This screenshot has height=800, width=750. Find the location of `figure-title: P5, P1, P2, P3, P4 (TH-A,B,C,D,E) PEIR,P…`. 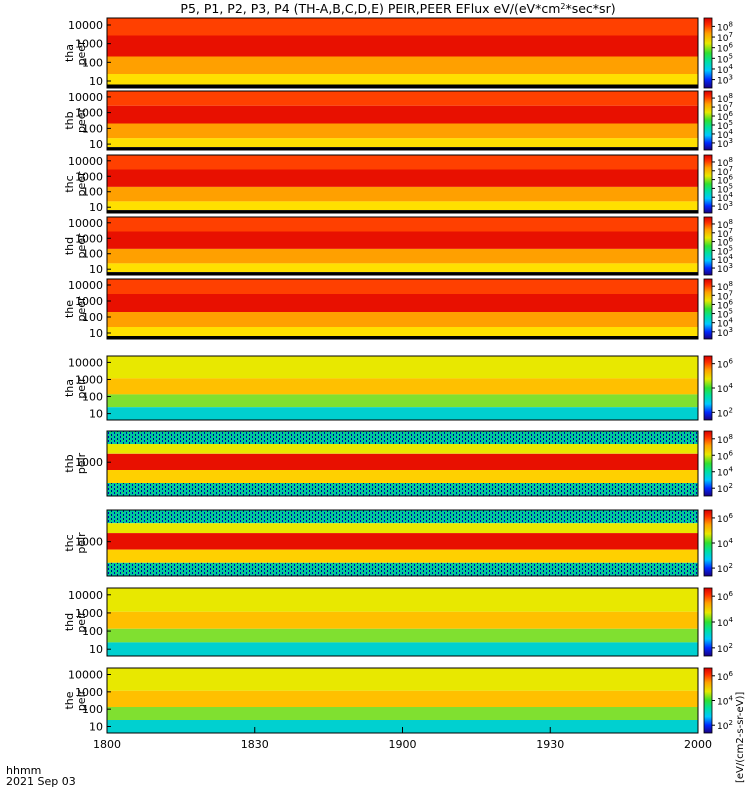

figure-title: P5, P1, P2, P3, P4 (TH-A,B,C,D,E) PEIR,P… is located at coordinates (397, 8).